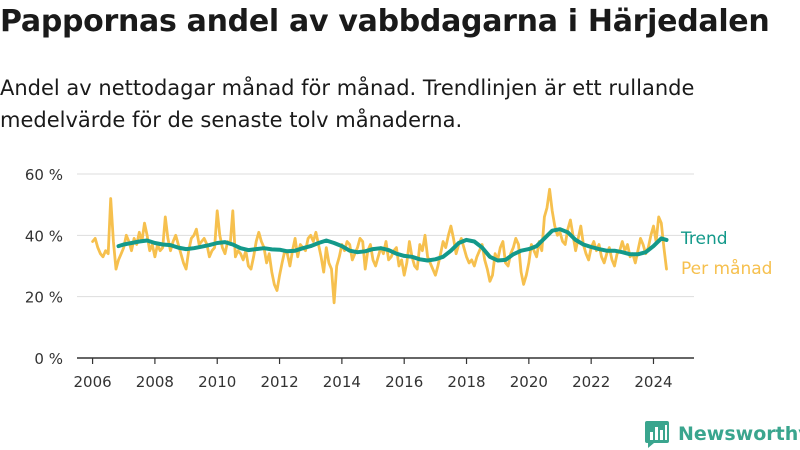 Image resolution: width=800 pixels, height=450 pixels. I want to click on brand-logo: Newsworthy, so click(722, 434).